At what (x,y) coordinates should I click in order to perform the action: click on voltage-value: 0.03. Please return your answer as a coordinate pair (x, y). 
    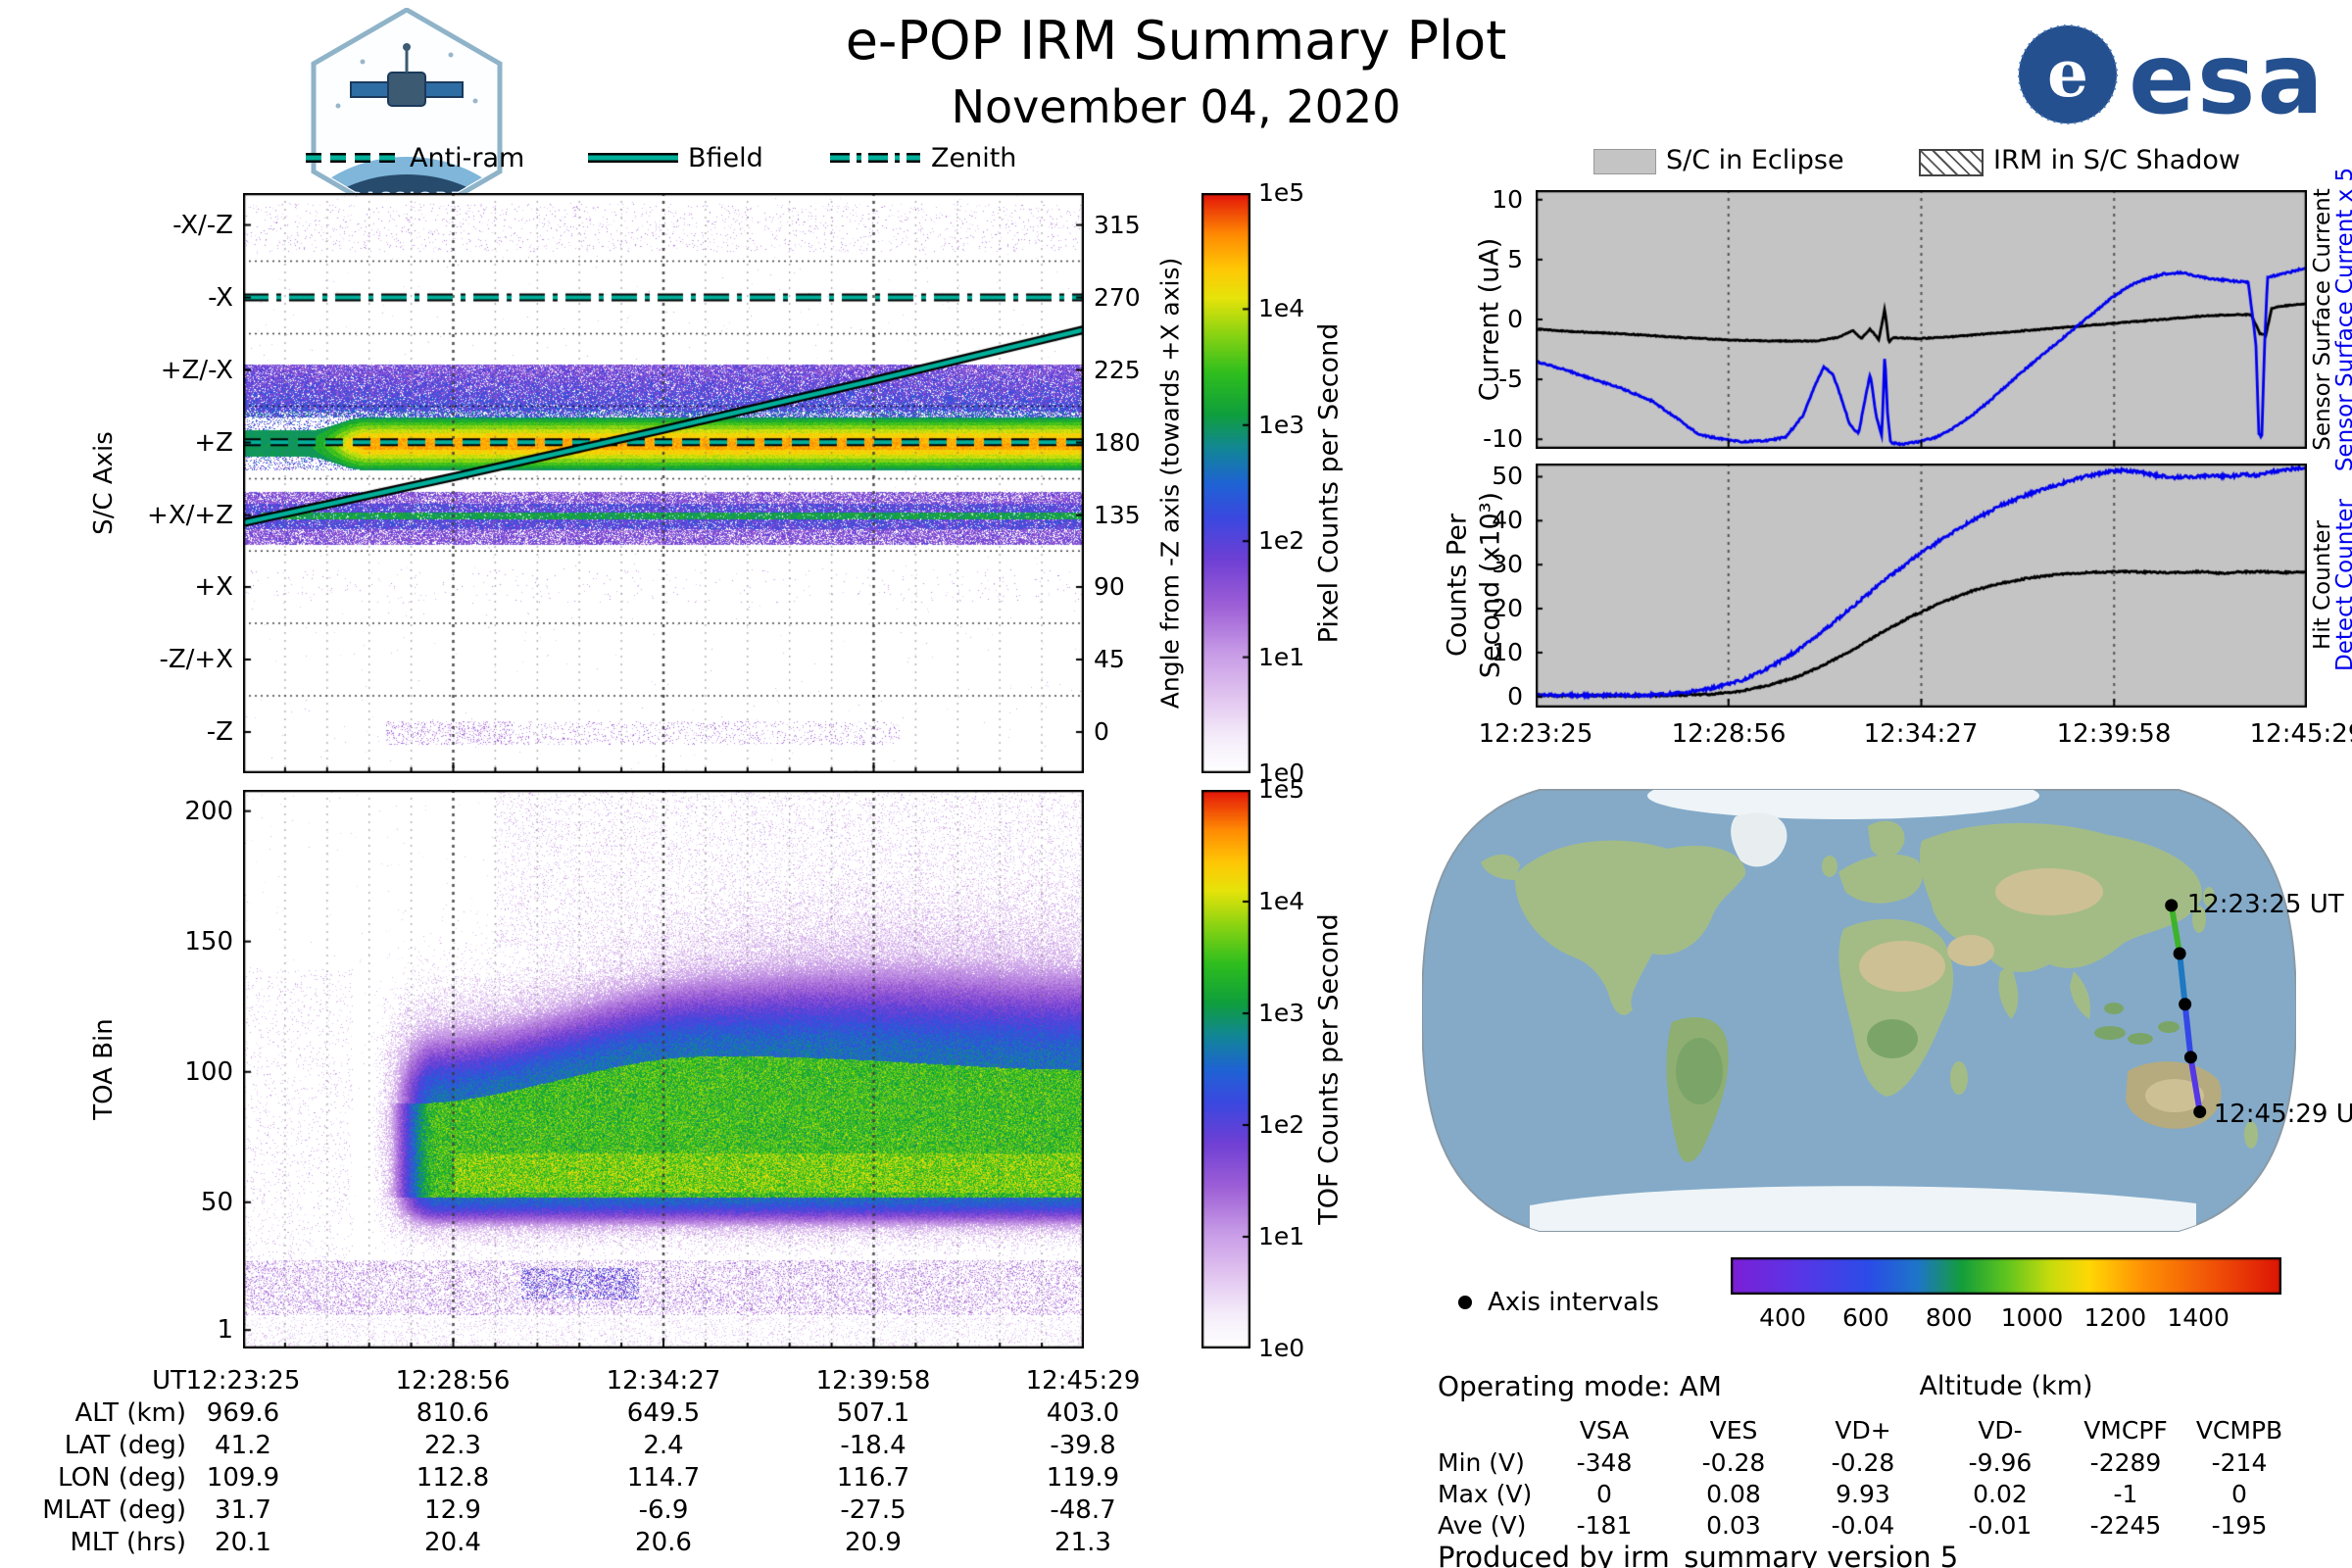
    Looking at the image, I should click on (1733, 1525).